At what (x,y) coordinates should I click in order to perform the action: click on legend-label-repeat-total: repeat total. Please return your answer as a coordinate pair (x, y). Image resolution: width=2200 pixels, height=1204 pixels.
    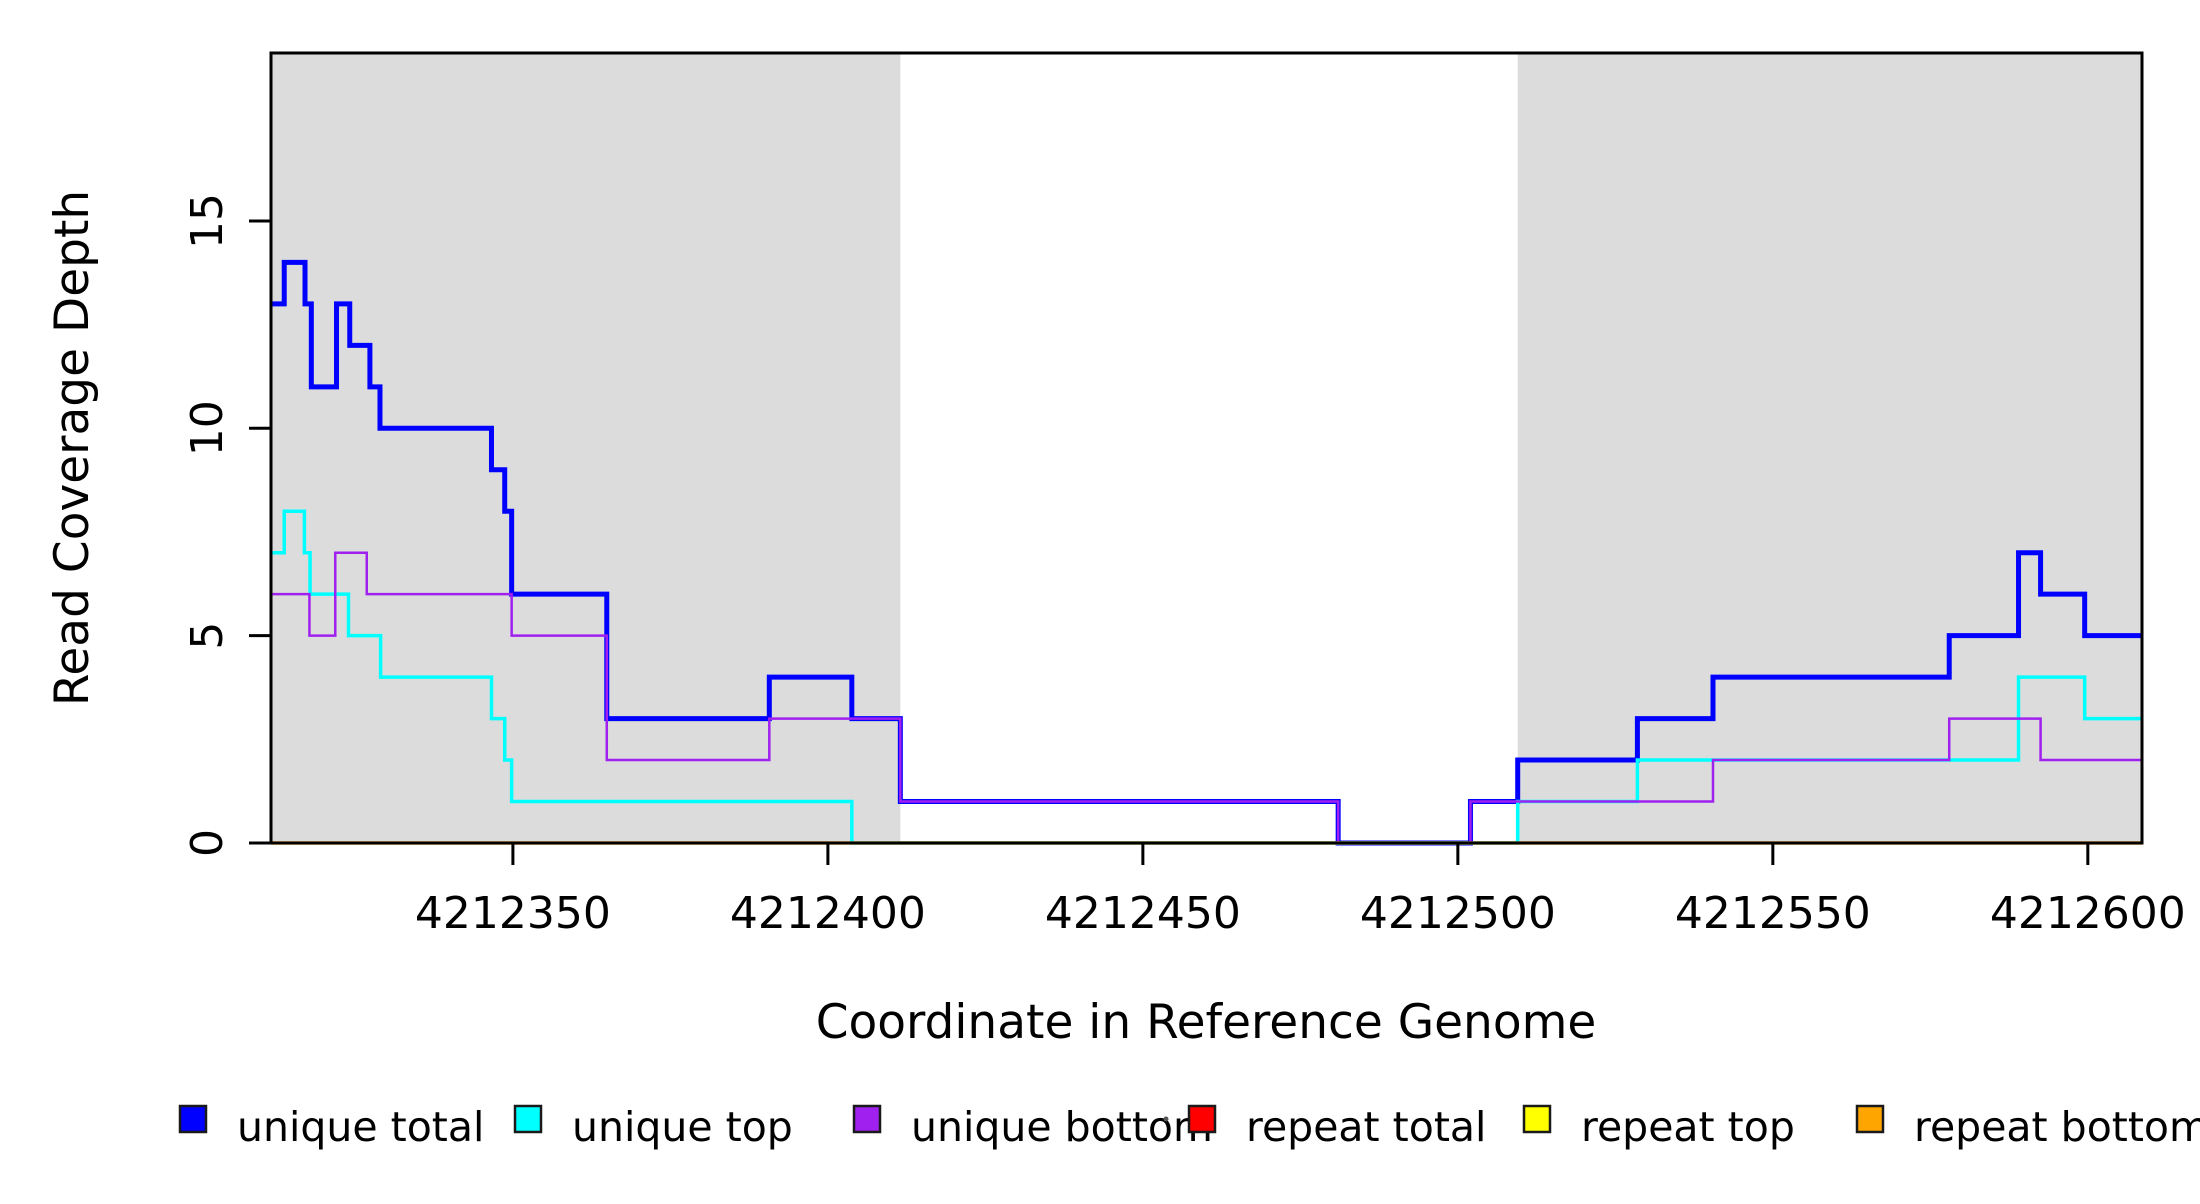
    Looking at the image, I should click on (1366, 1127).